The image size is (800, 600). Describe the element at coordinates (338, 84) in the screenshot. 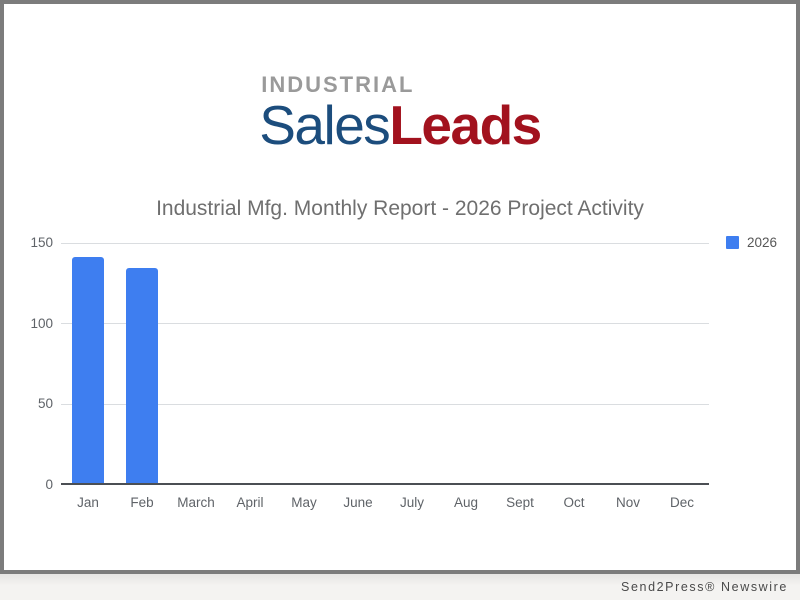

I see `logo-industrial-text: INDUSTRIAL` at that location.